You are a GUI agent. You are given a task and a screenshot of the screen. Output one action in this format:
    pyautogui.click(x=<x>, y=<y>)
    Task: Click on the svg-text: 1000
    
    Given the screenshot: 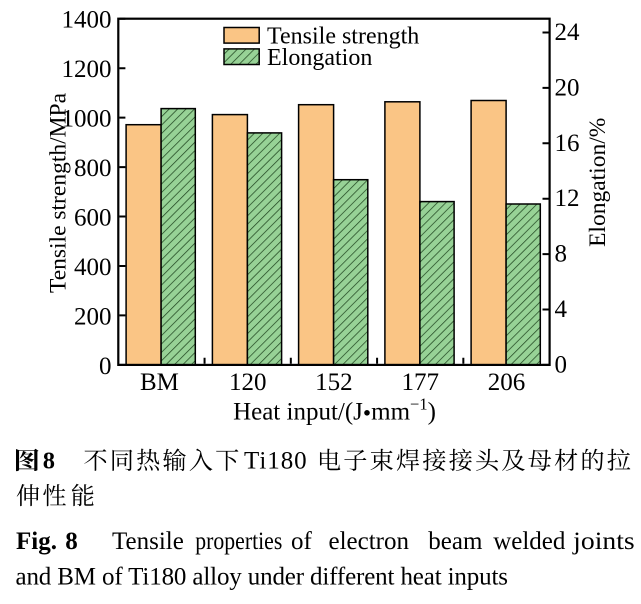 What is the action you would take?
    pyautogui.click(x=87, y=119)
    